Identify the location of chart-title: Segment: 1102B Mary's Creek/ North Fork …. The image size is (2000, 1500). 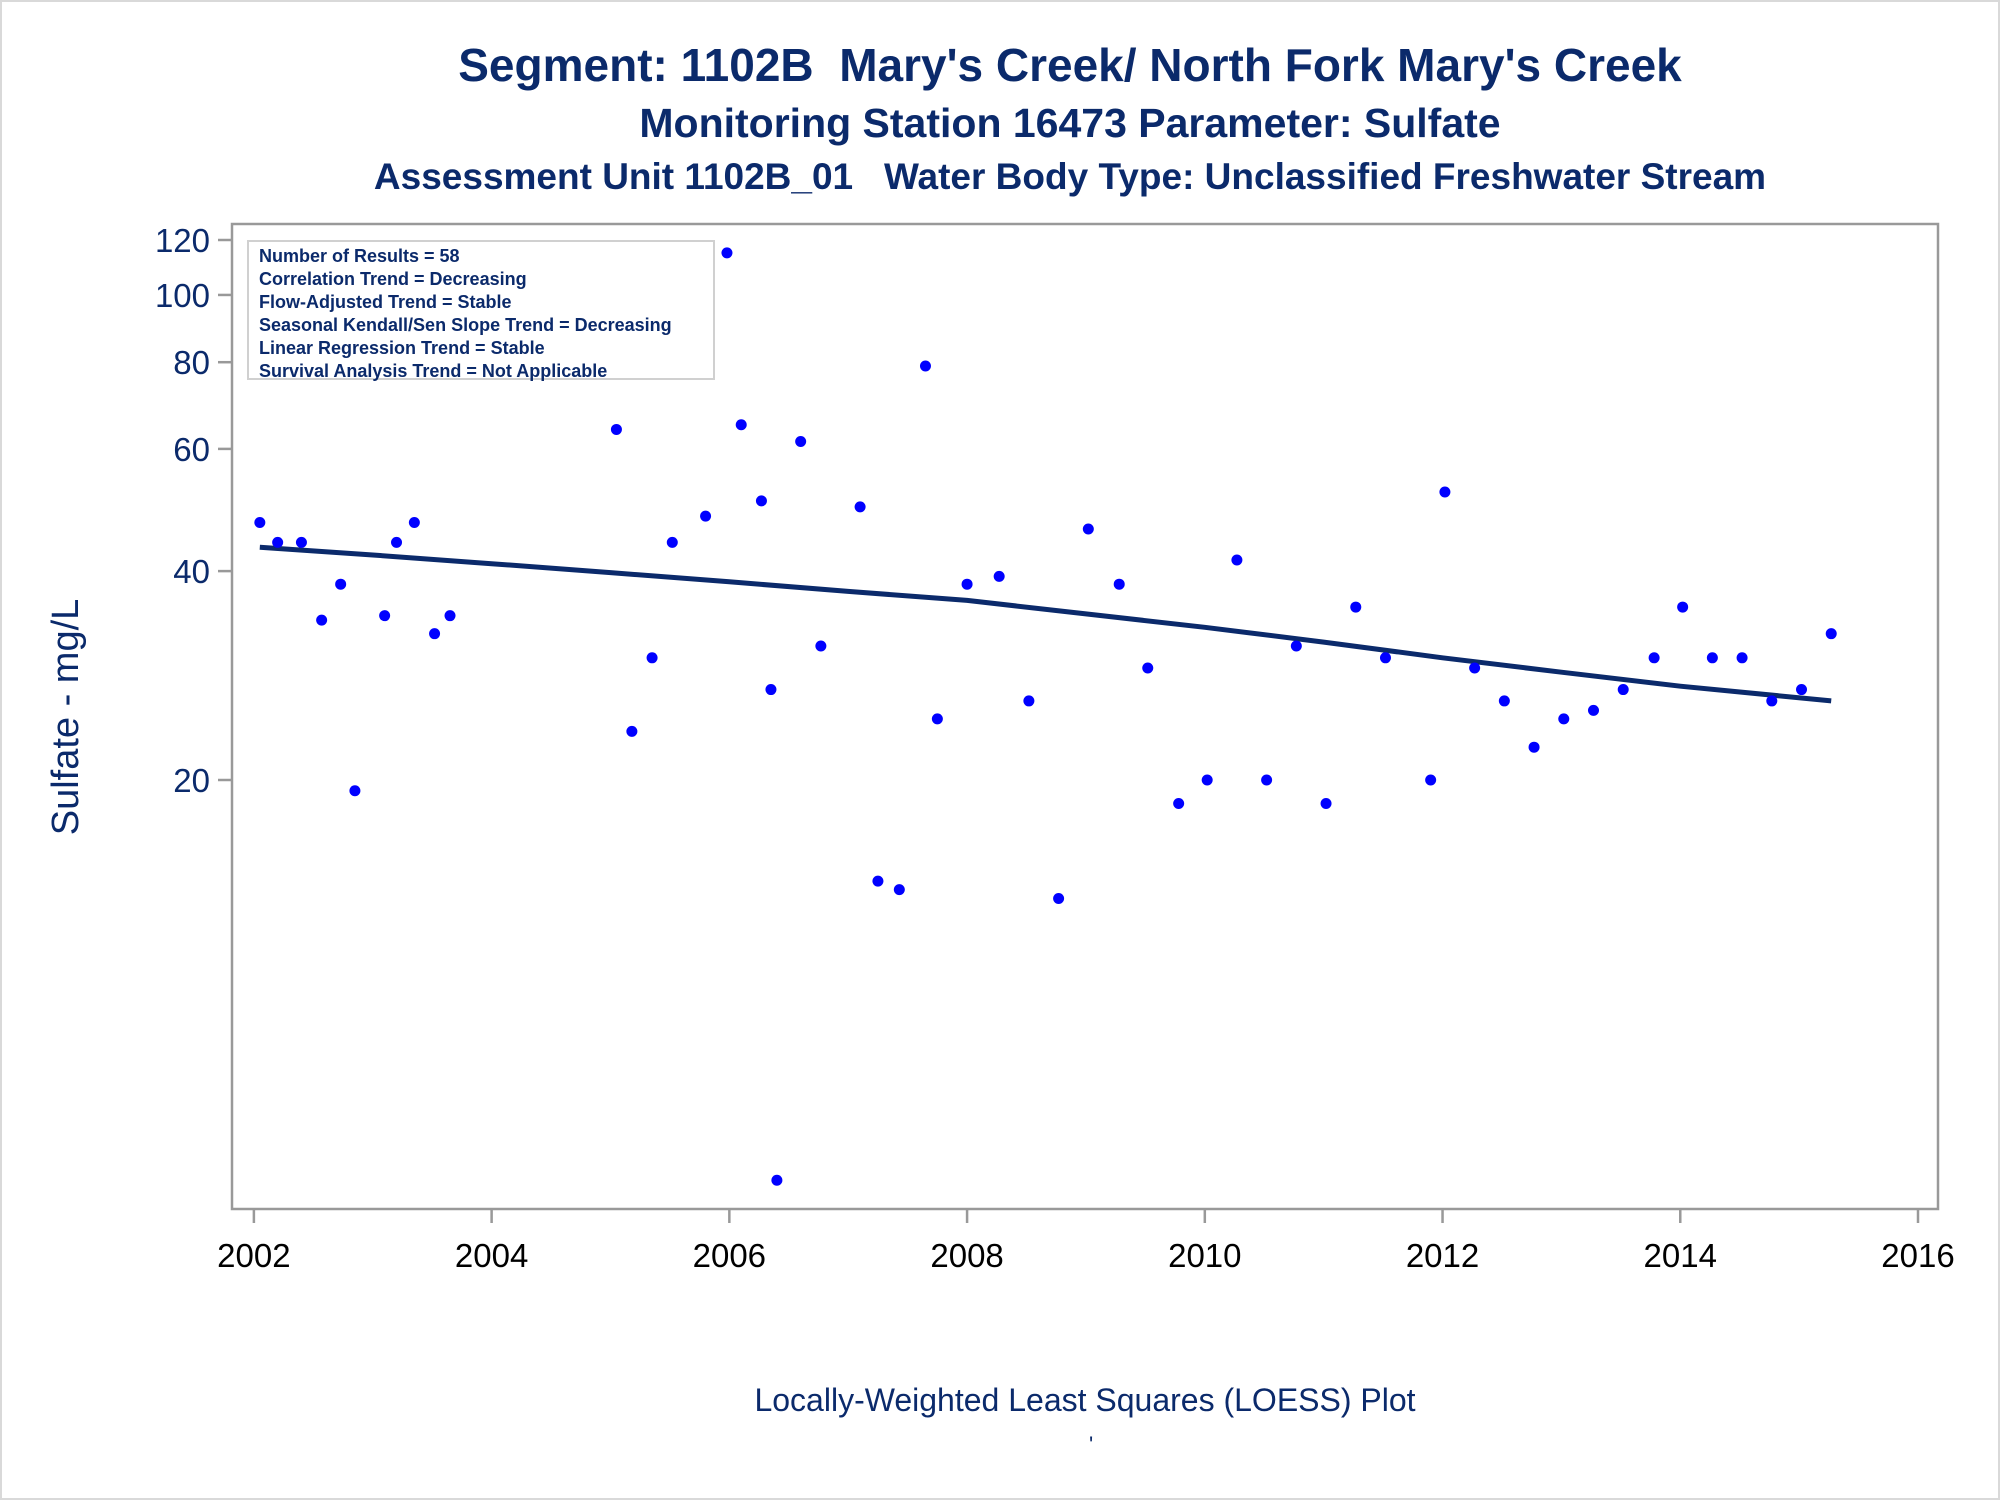
(1070, 65).